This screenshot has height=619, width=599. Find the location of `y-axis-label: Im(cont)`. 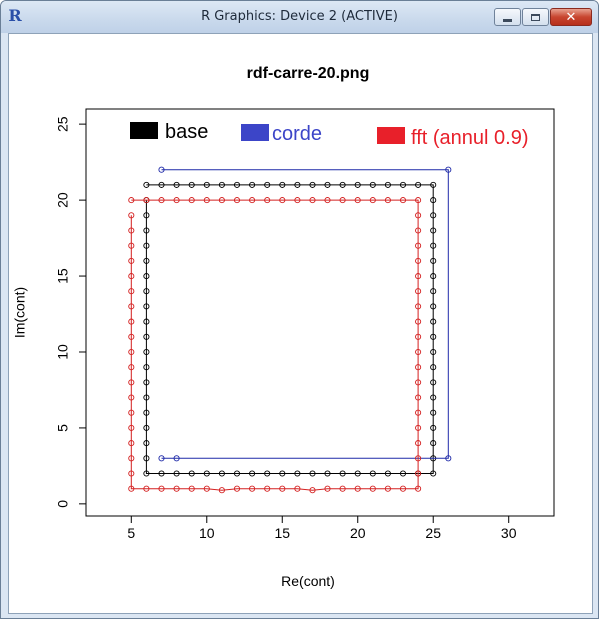

y-axis-label: Im(cont) is located at coordinates (20, 312).